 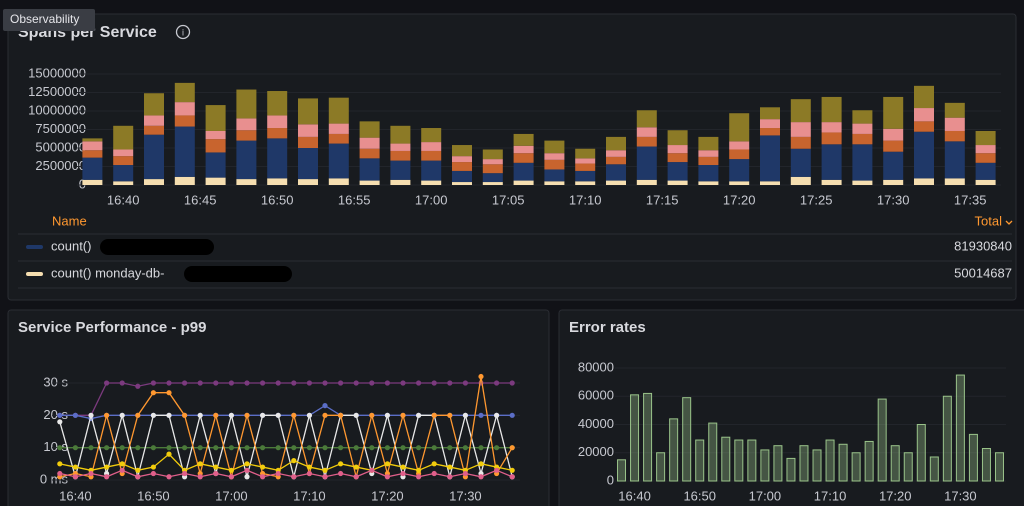 What do you see at coordinates (82, 183) in the screenshot?
I see `y-tick-label: 0` at bounding box center [82, 183].